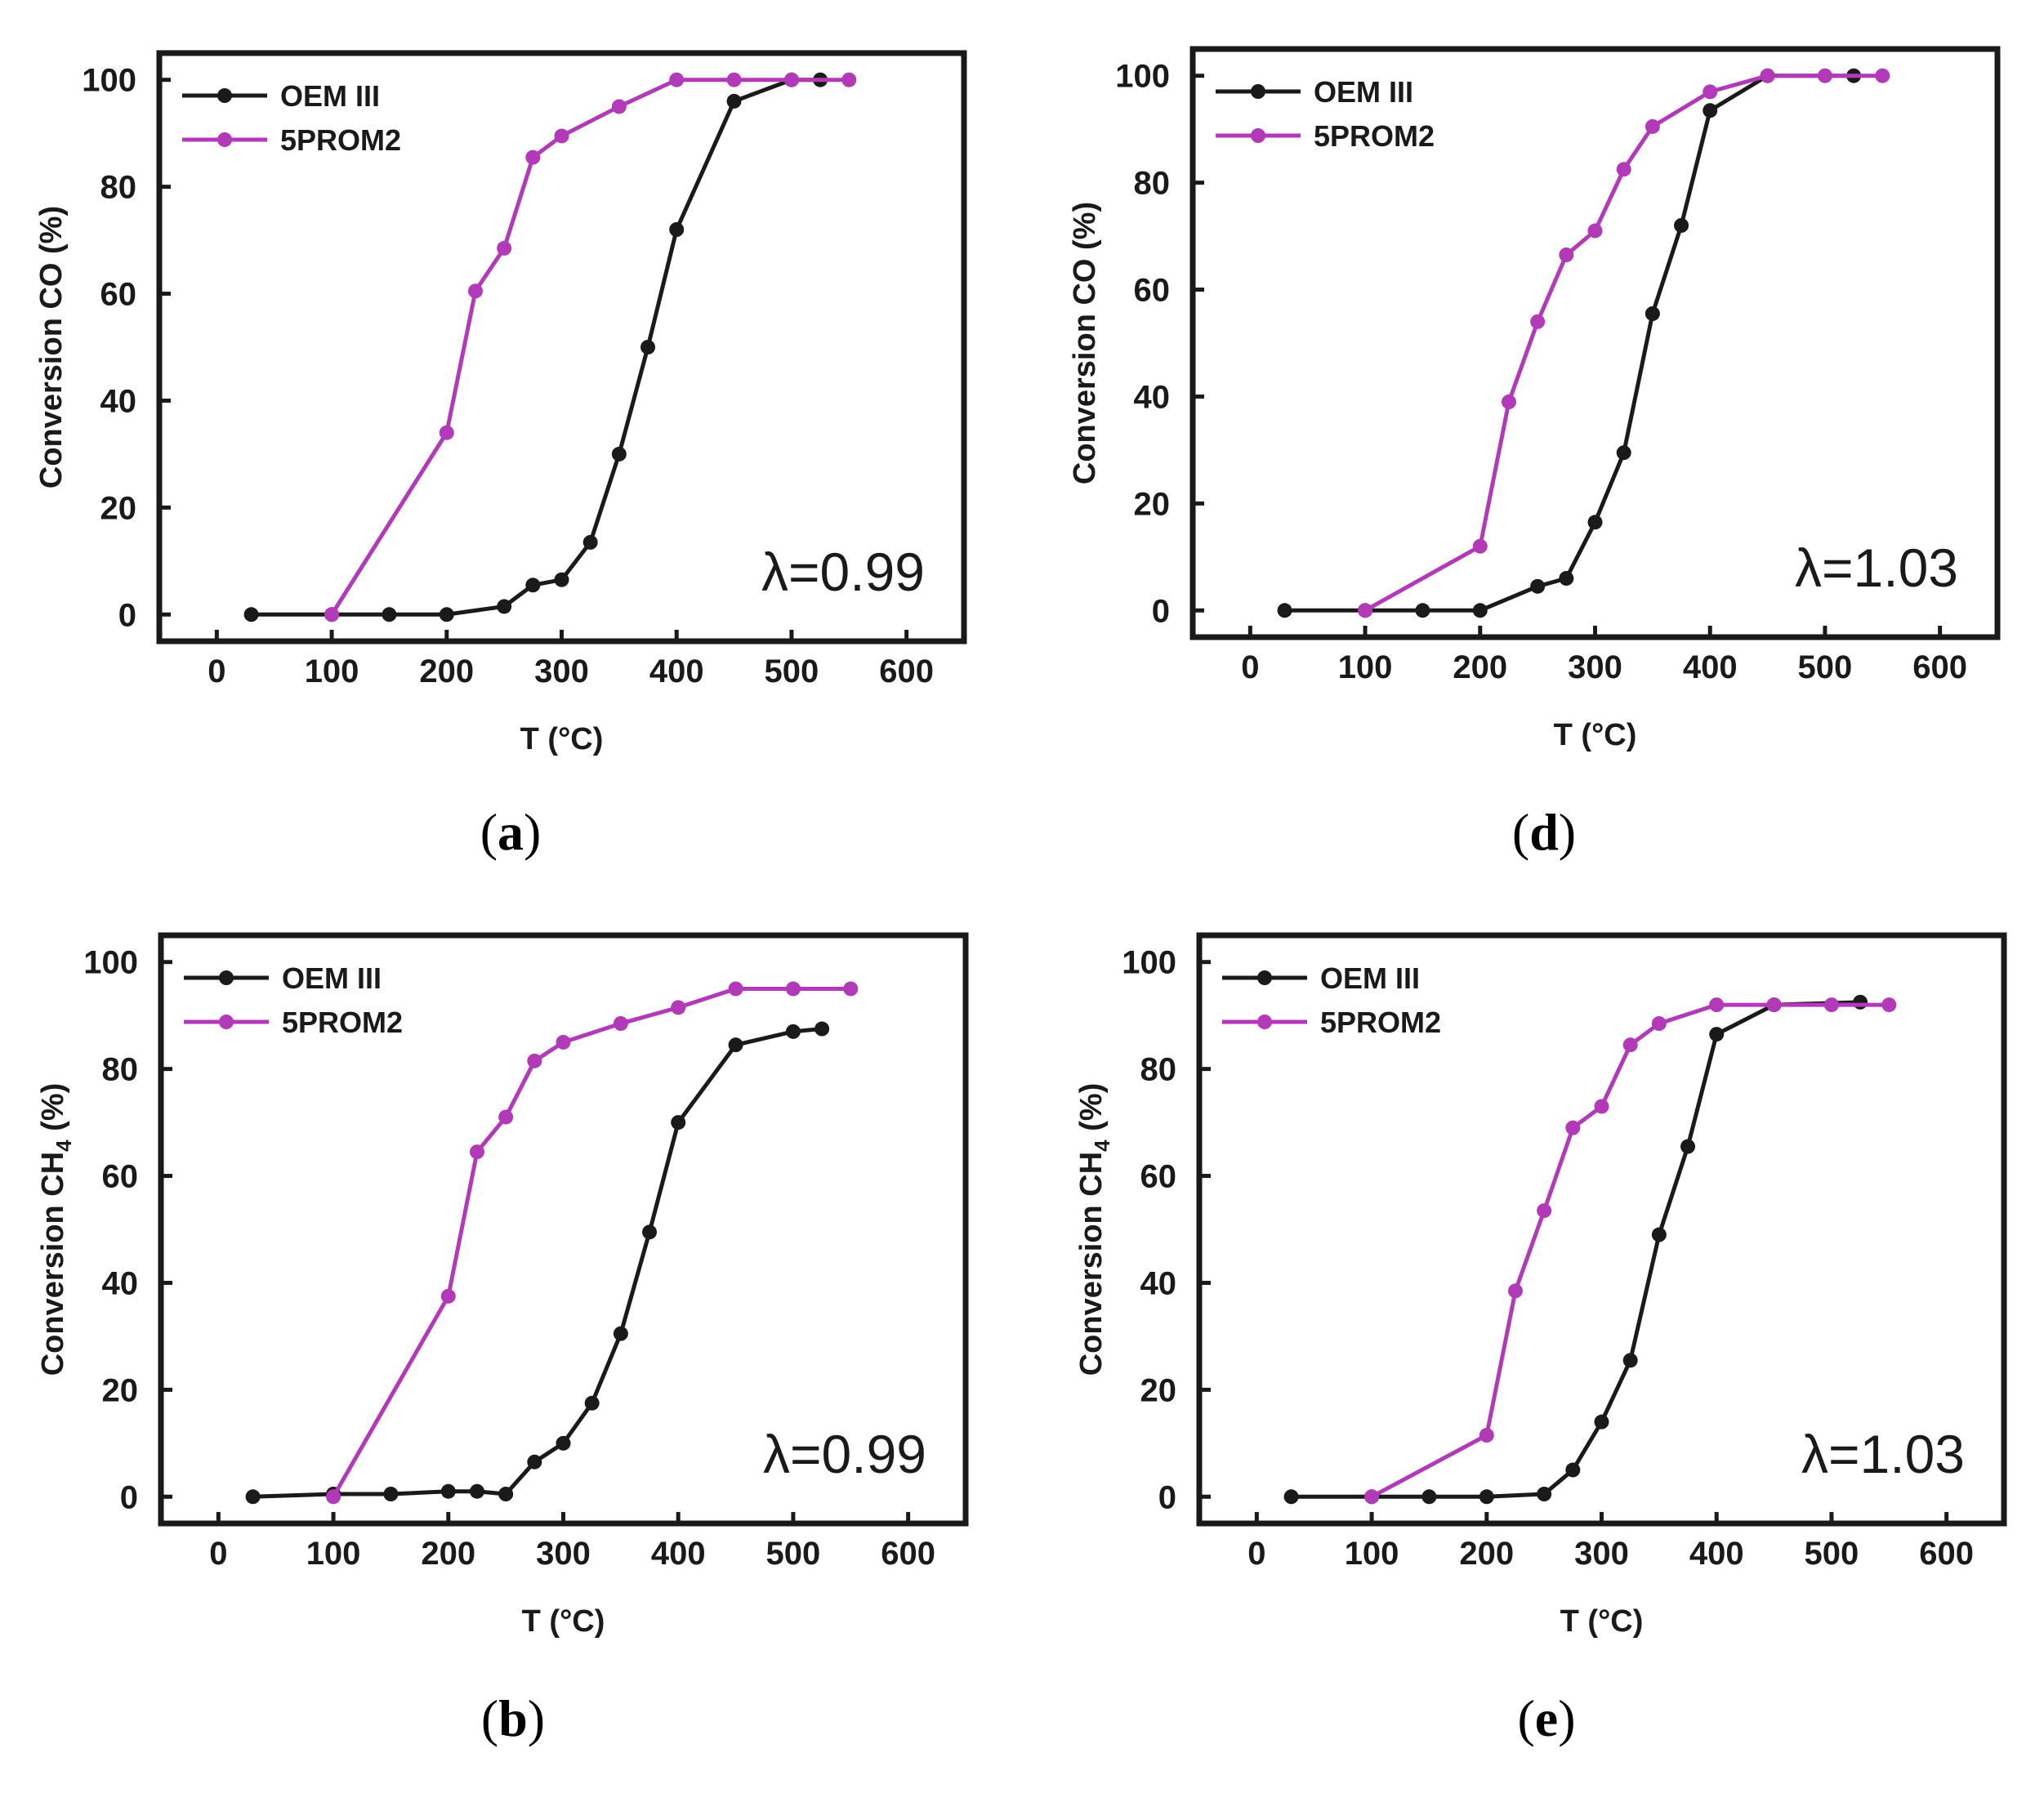 The width and height of the screenshot is (2044, 1802). I want to click on legend-label: OEM III, so click(332, 978).